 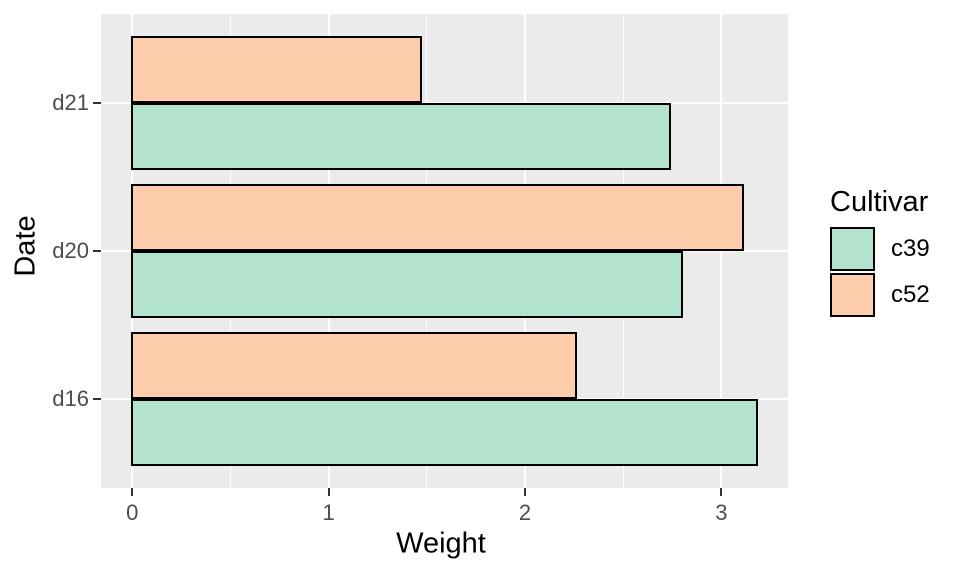 What do you see at coordinates (276, 69) in the screenshot?
I see `bar-d21-c52` at bounding box center [276, 69].